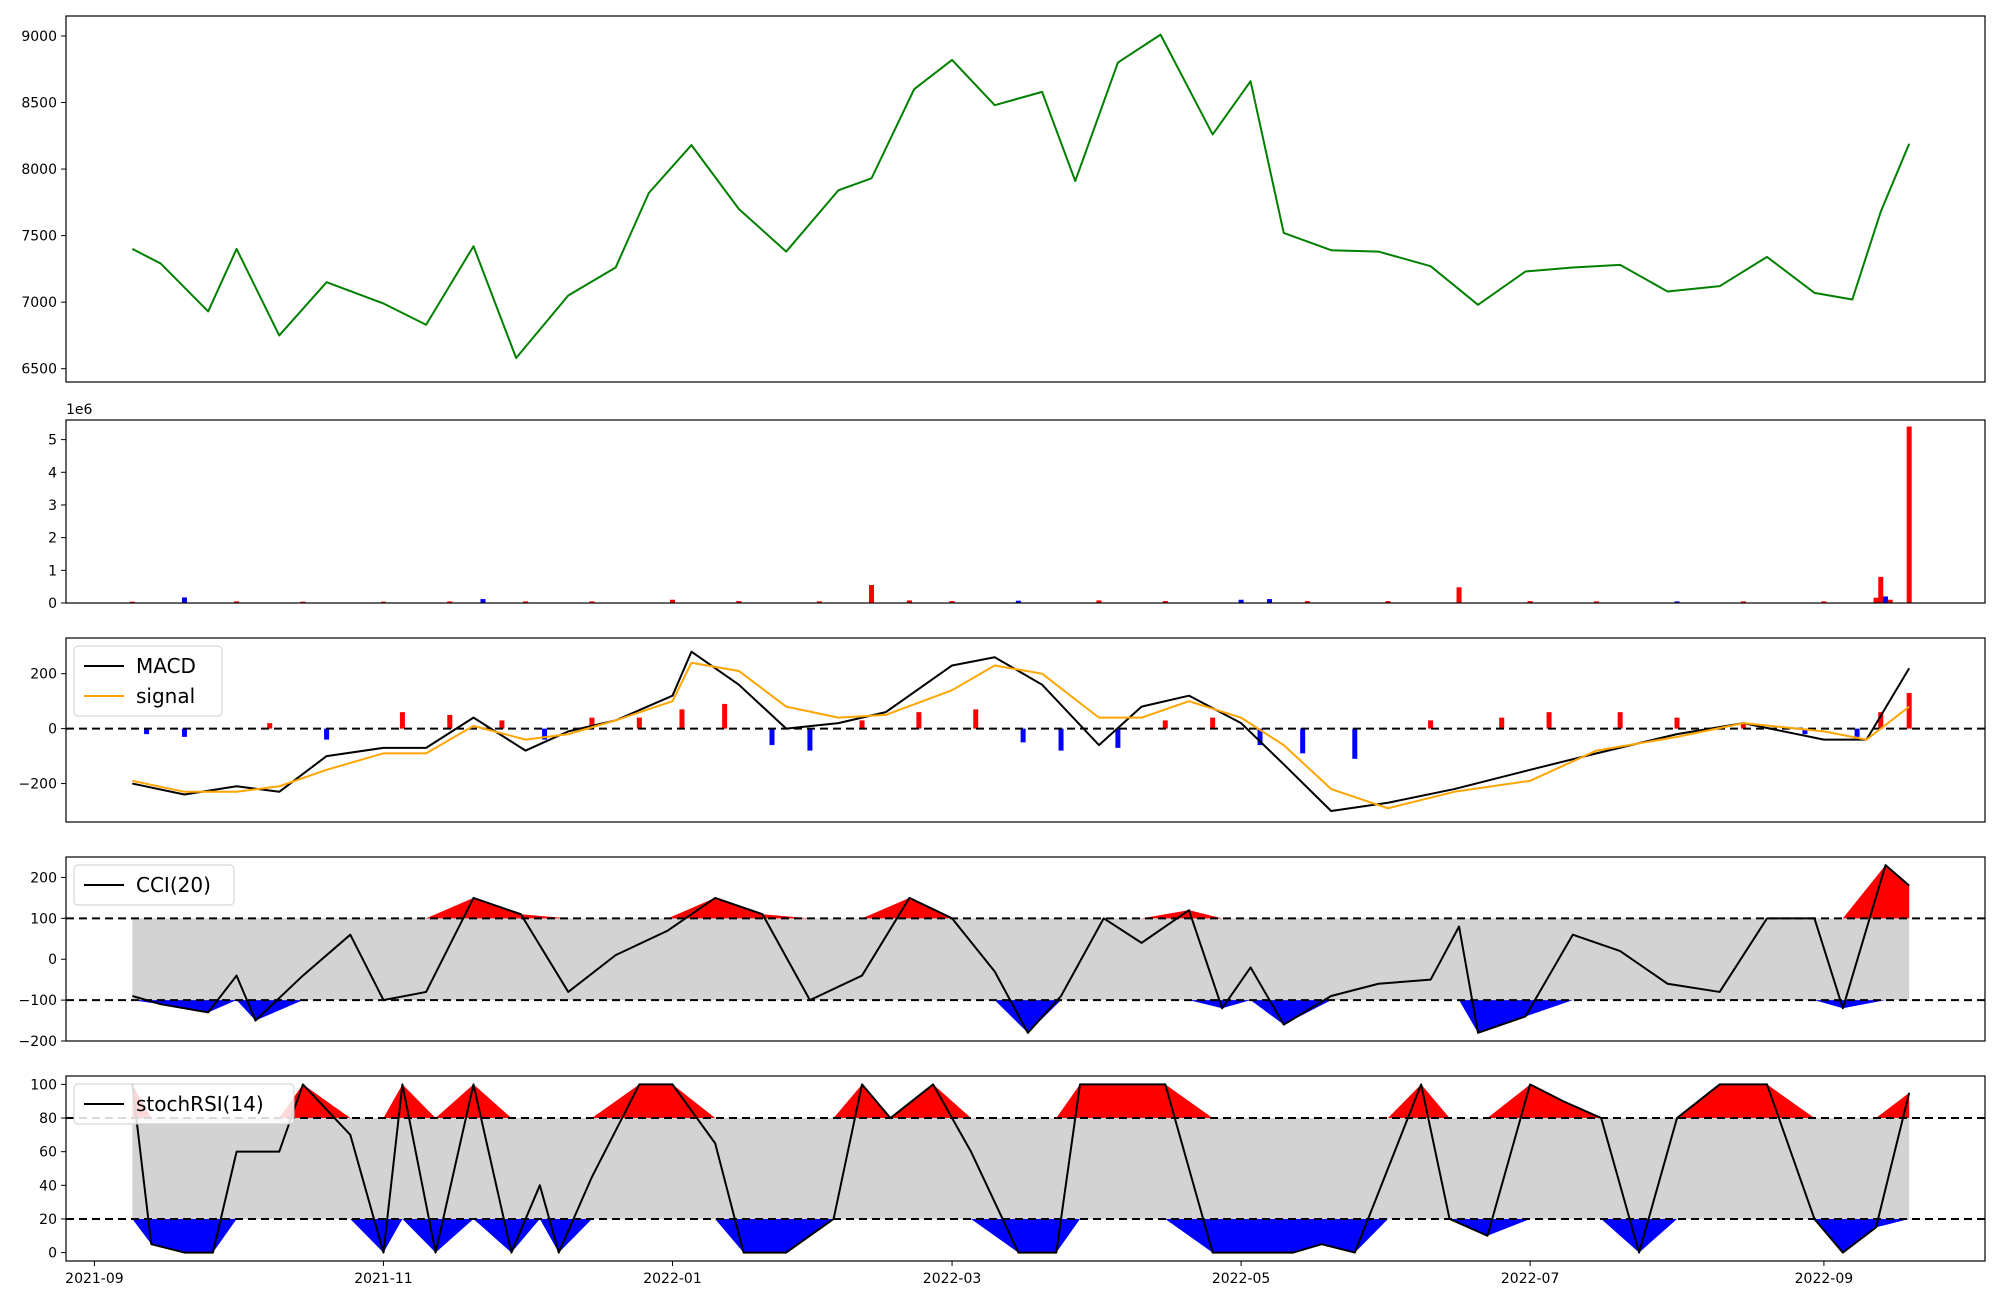 The height and width of the screenshot is (1304, 2000). Describe the element at coordinates (38, 1001) in the screenshot. I see `y-tick-label: −100` at that location.